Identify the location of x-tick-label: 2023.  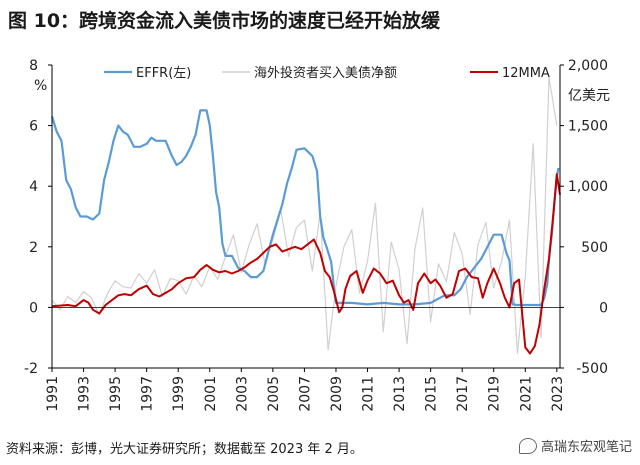
(558, 394).